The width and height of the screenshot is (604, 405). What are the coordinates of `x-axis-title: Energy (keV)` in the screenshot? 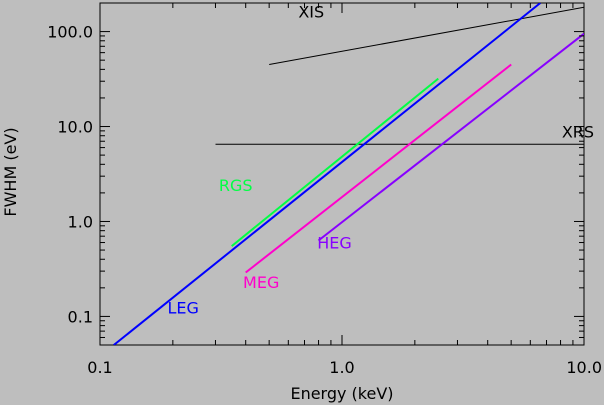 It's located at (341, 393).